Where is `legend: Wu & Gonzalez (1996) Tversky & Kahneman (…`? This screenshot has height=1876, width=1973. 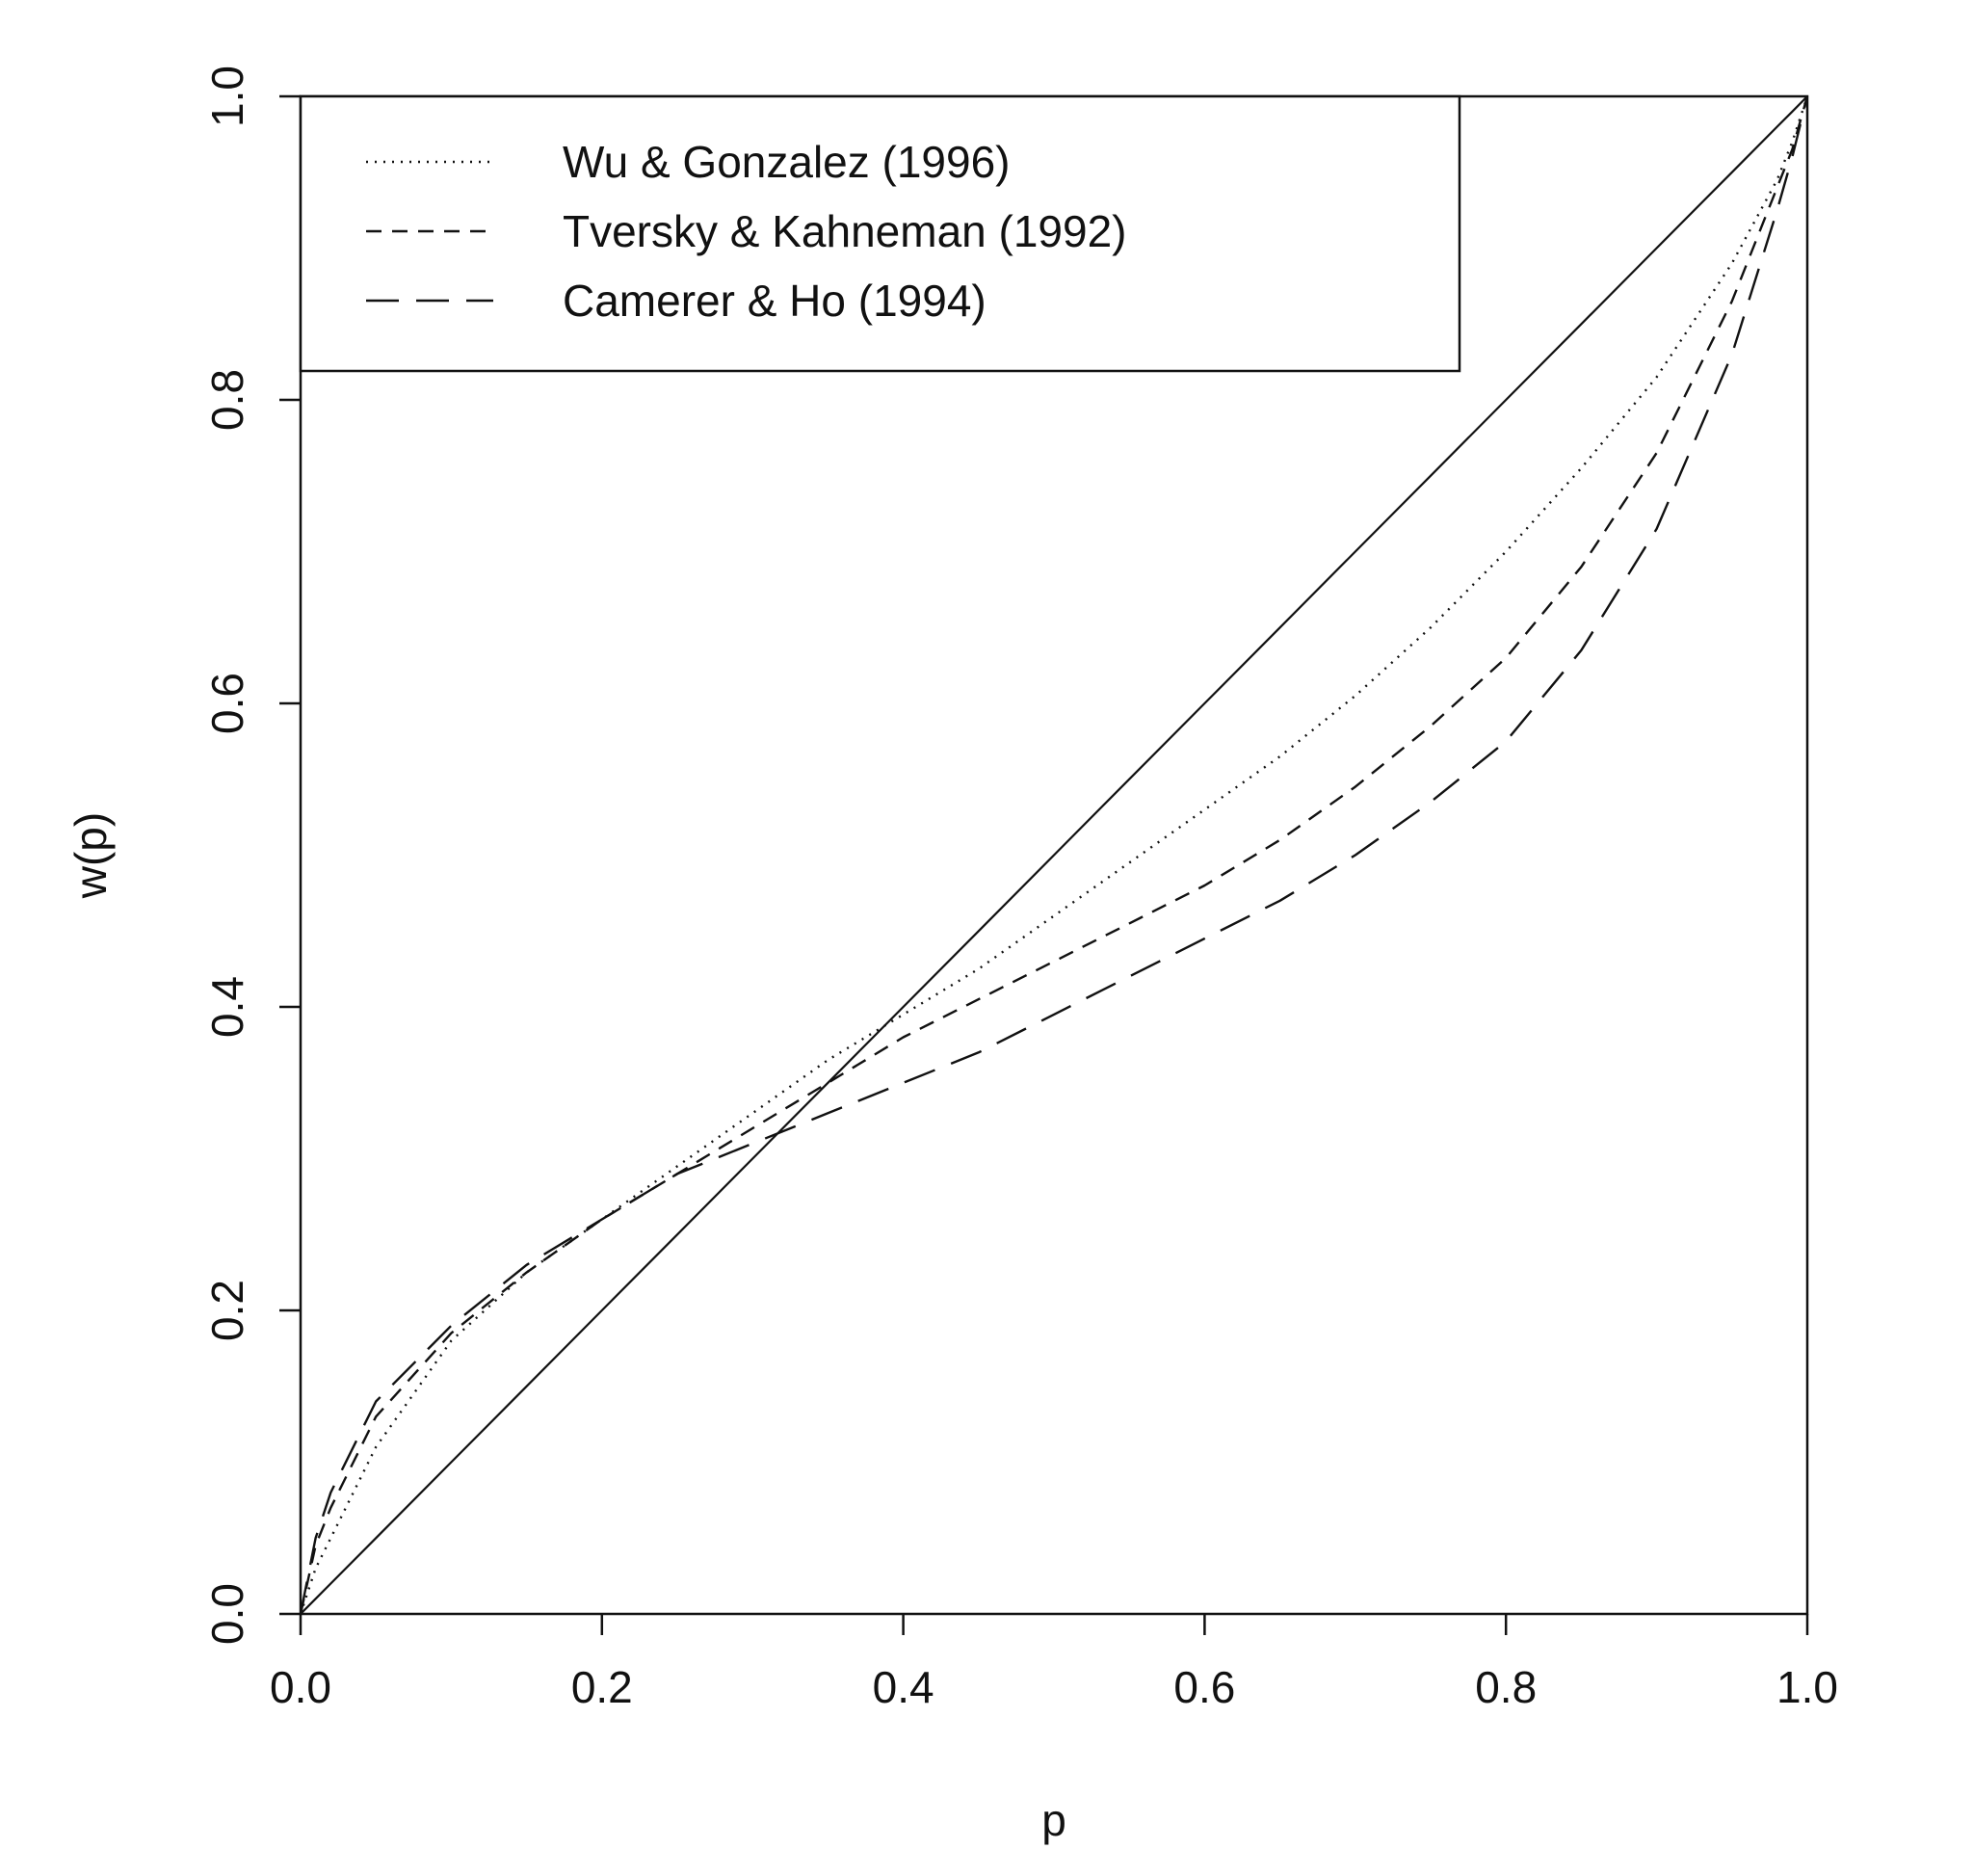
legend: Wu & Gonzalez (1996) Tversky & Kahneman (… is located at coordinates (880, 233).